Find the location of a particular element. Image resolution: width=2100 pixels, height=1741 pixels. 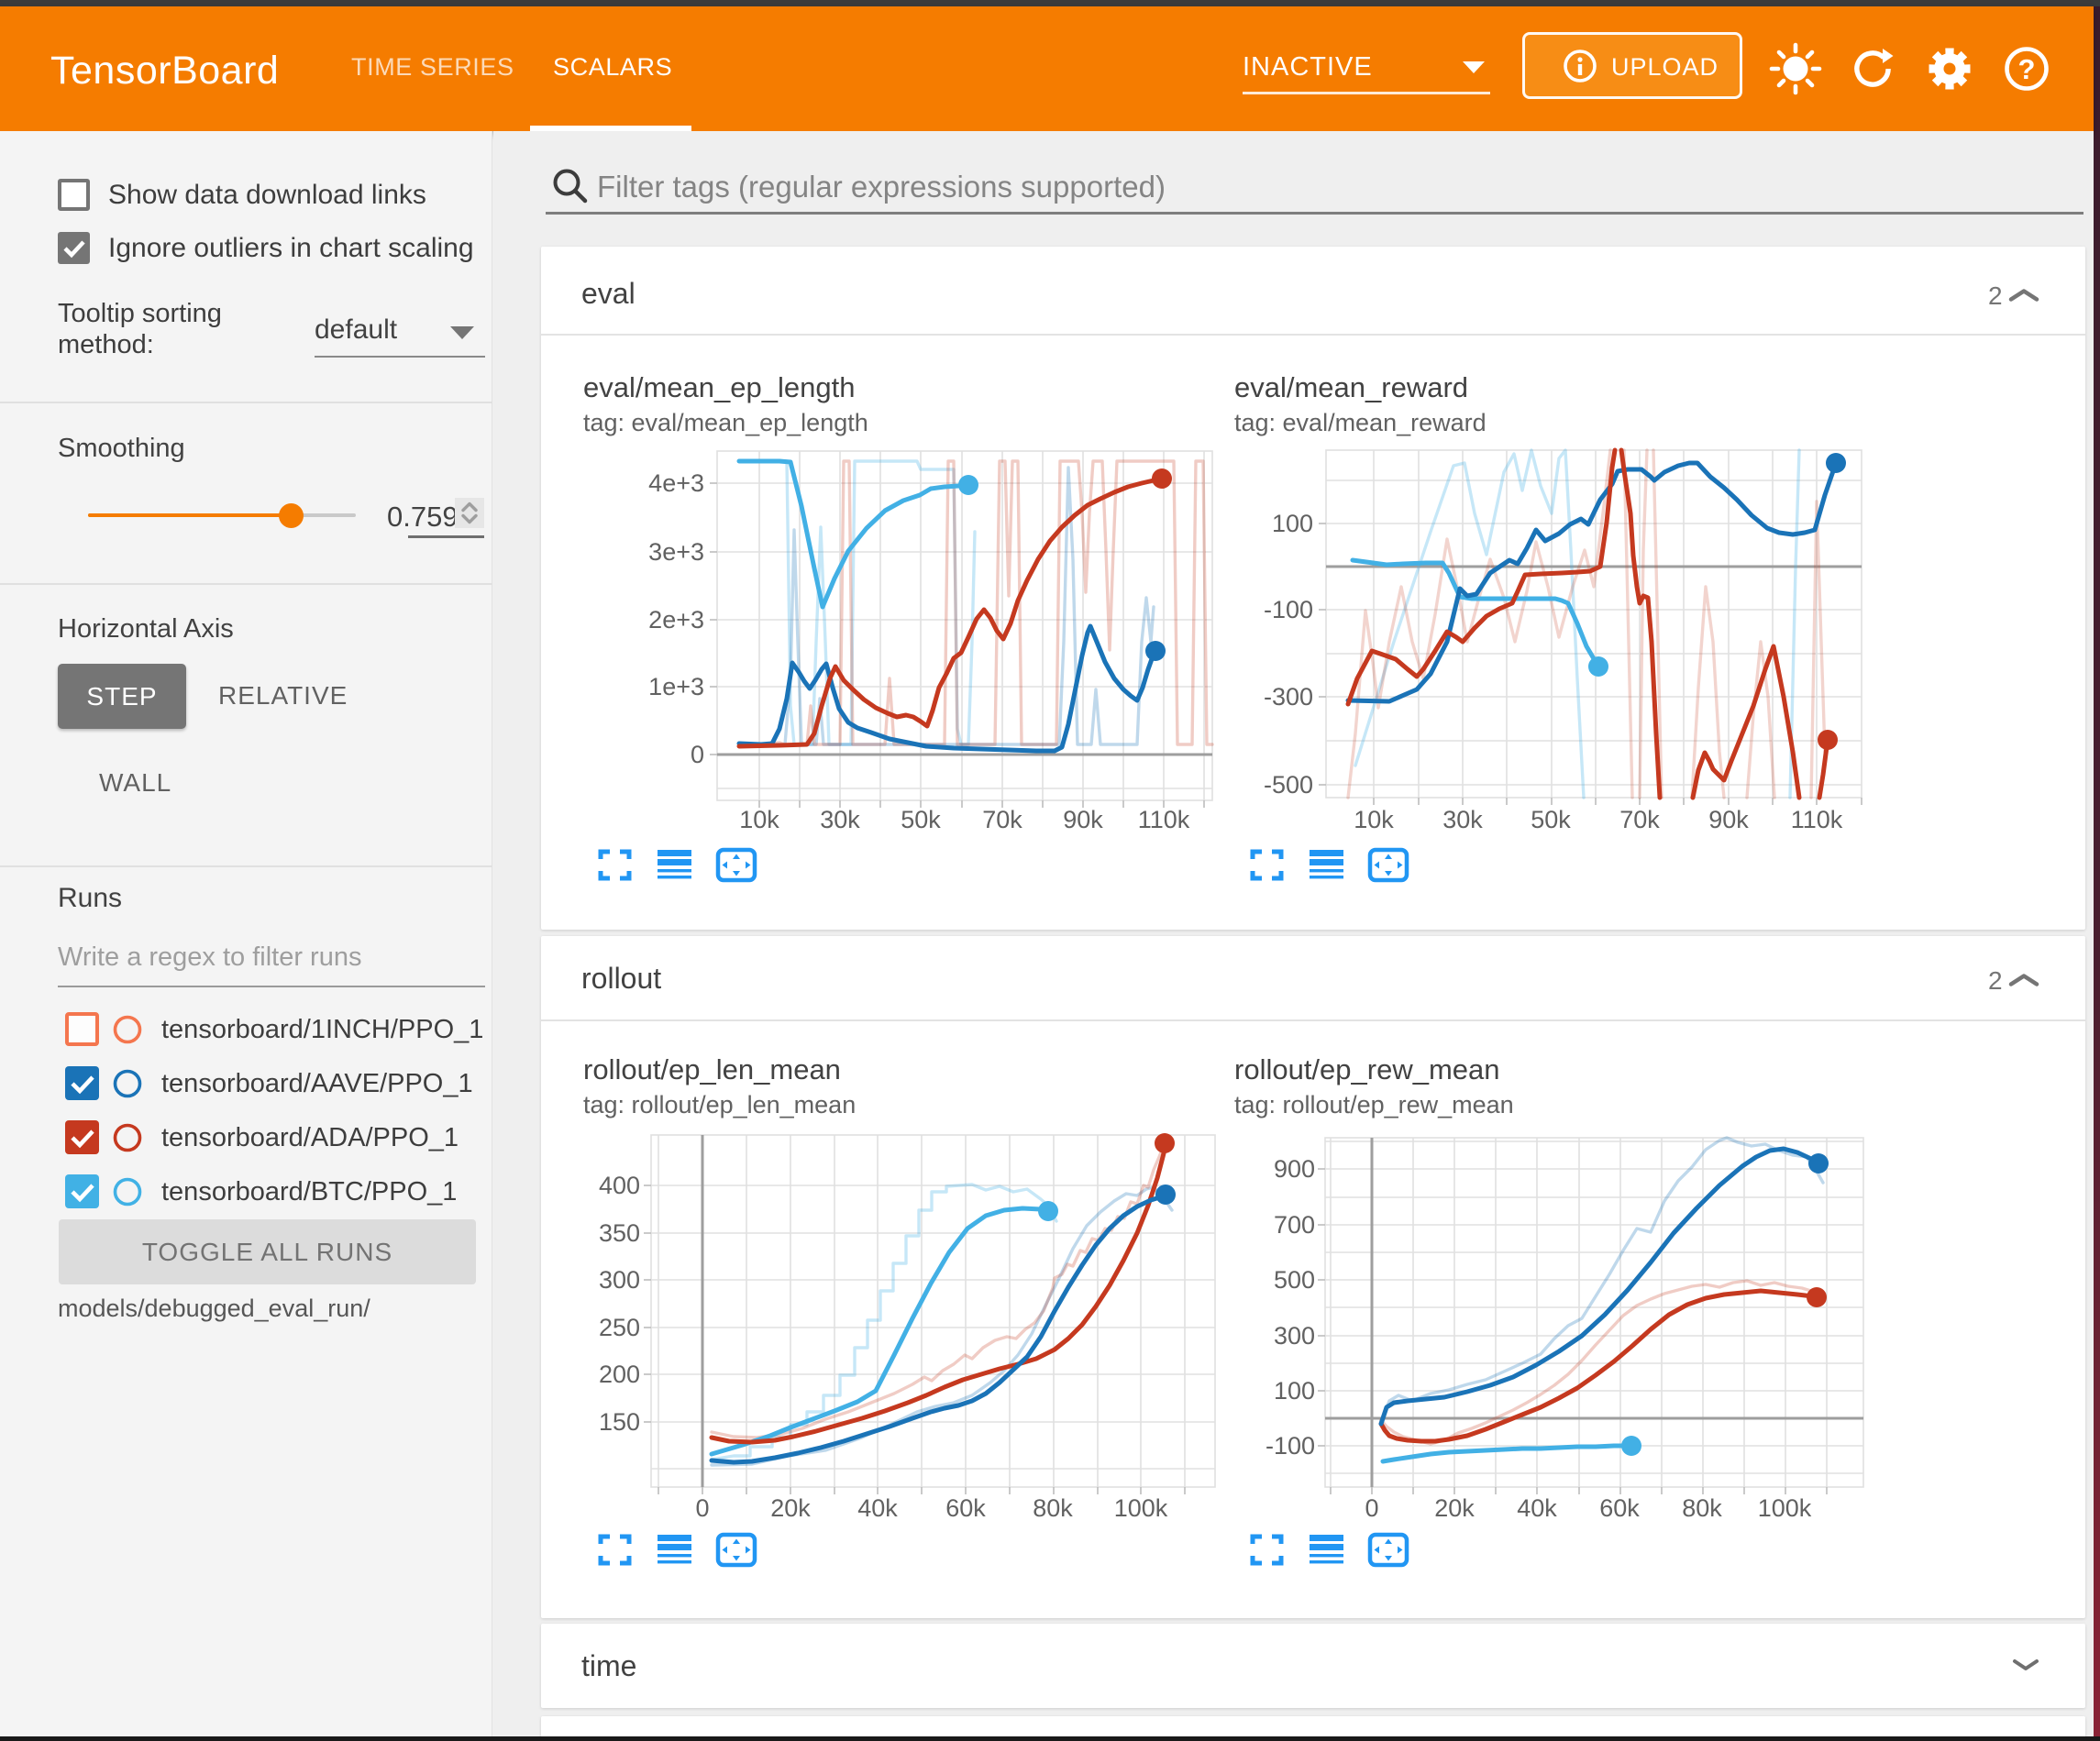

svg-text: 4e+3 is located at coordinates (676, 483).